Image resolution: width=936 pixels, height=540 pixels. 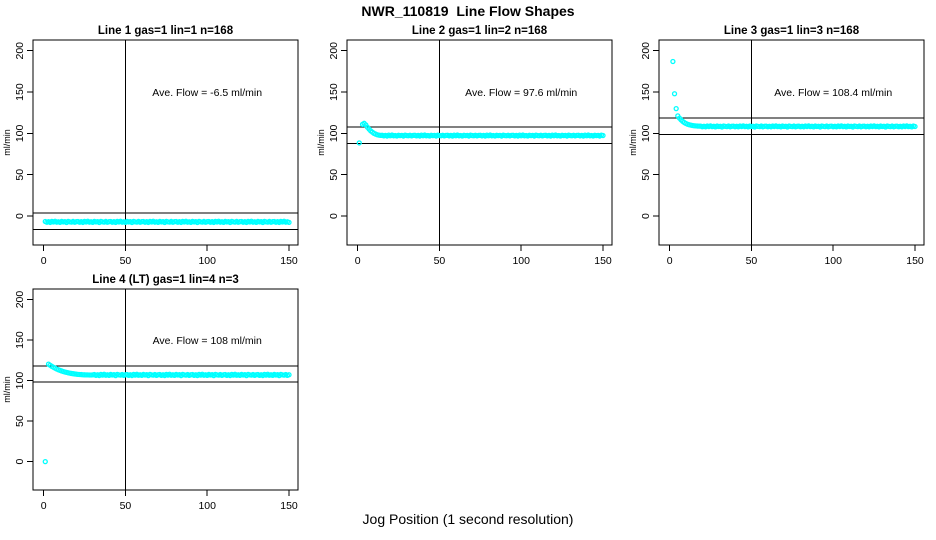 What do you see at coordinates (166, 31) in the screenshot?
I see `subplot-title: Line 1 gas=1 lin=1 n=168` at bounding box center [166, 31].